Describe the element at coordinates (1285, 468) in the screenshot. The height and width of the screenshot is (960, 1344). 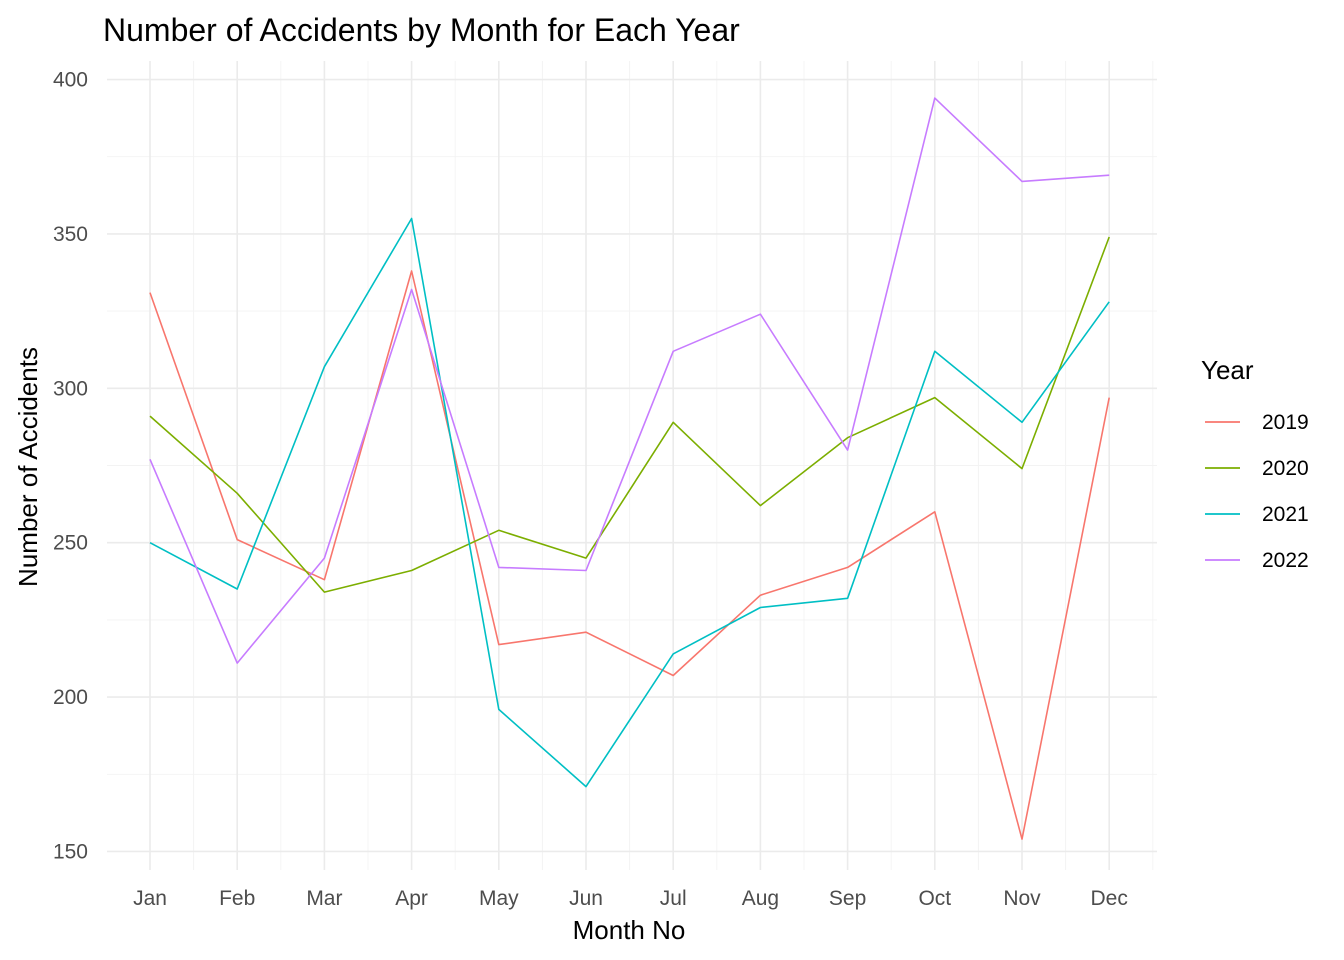
I see `legend-label-2020: 2020` at that location.